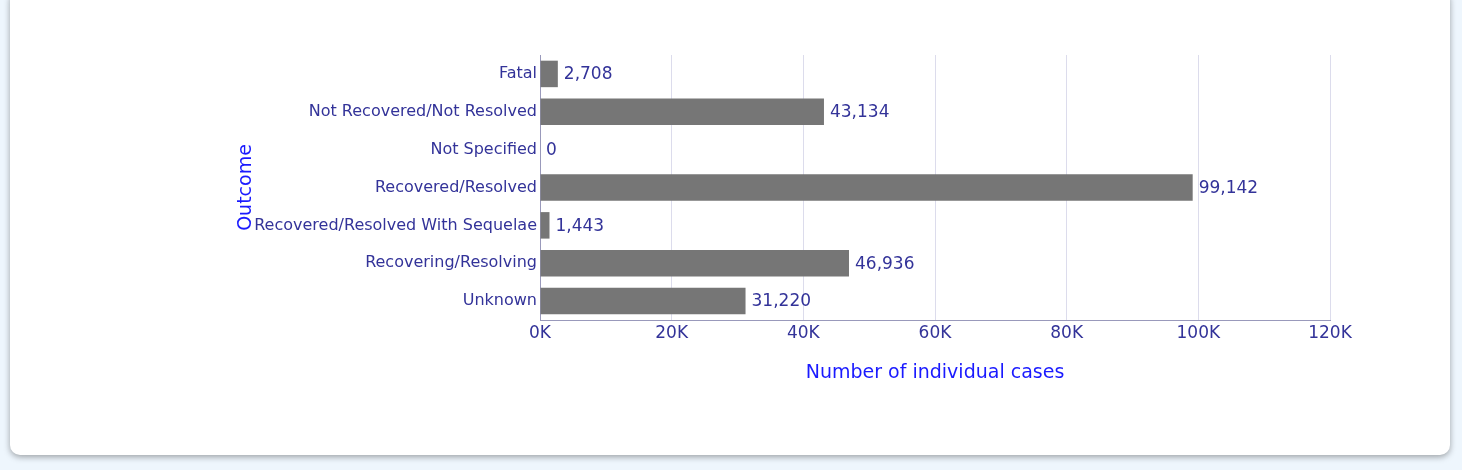  I want to click on y-tick-label: Not Specified, so click(483, 148).